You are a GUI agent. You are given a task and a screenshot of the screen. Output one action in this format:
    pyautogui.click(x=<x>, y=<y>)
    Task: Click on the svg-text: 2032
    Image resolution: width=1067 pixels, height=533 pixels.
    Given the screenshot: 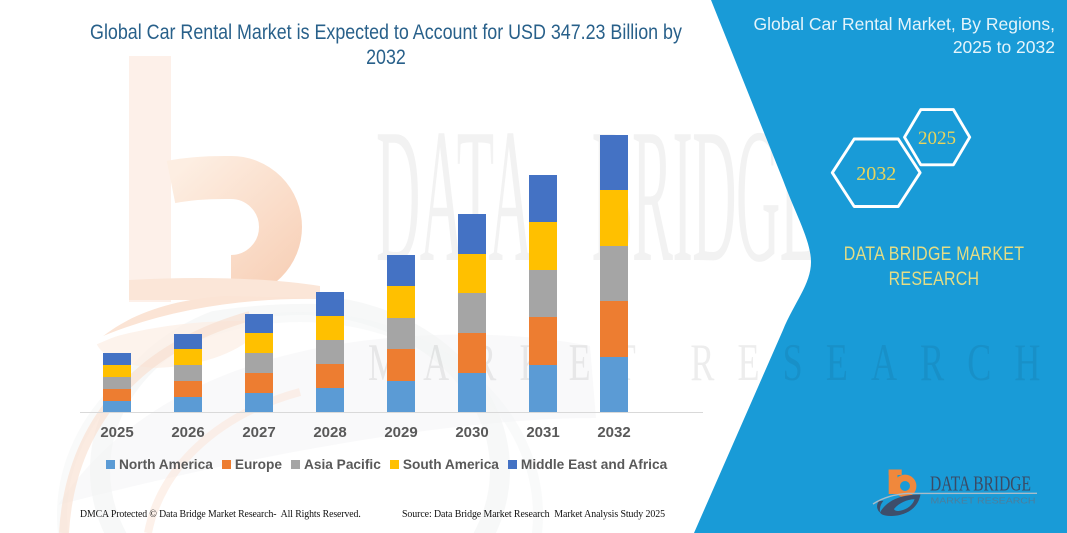 What is the action you would take?
    pyautogui.click(x=876, y=174)
    